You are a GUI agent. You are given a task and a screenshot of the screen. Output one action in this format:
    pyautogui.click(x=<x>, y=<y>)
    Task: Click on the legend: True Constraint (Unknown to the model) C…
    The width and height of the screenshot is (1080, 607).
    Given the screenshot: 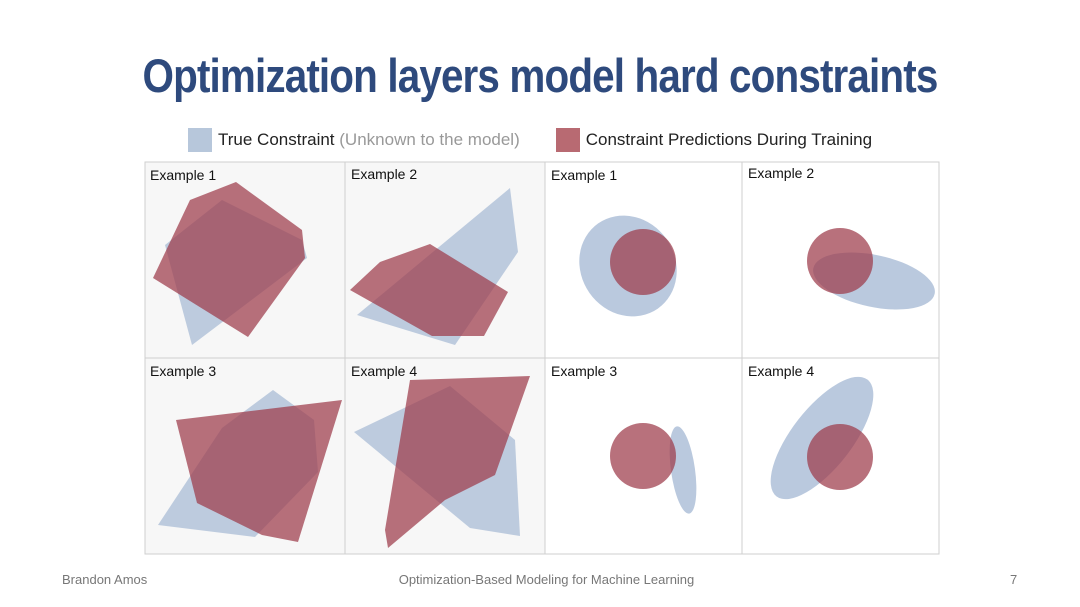 What is the action you would take?
    pyautogui.click(x=530, y=140)
    